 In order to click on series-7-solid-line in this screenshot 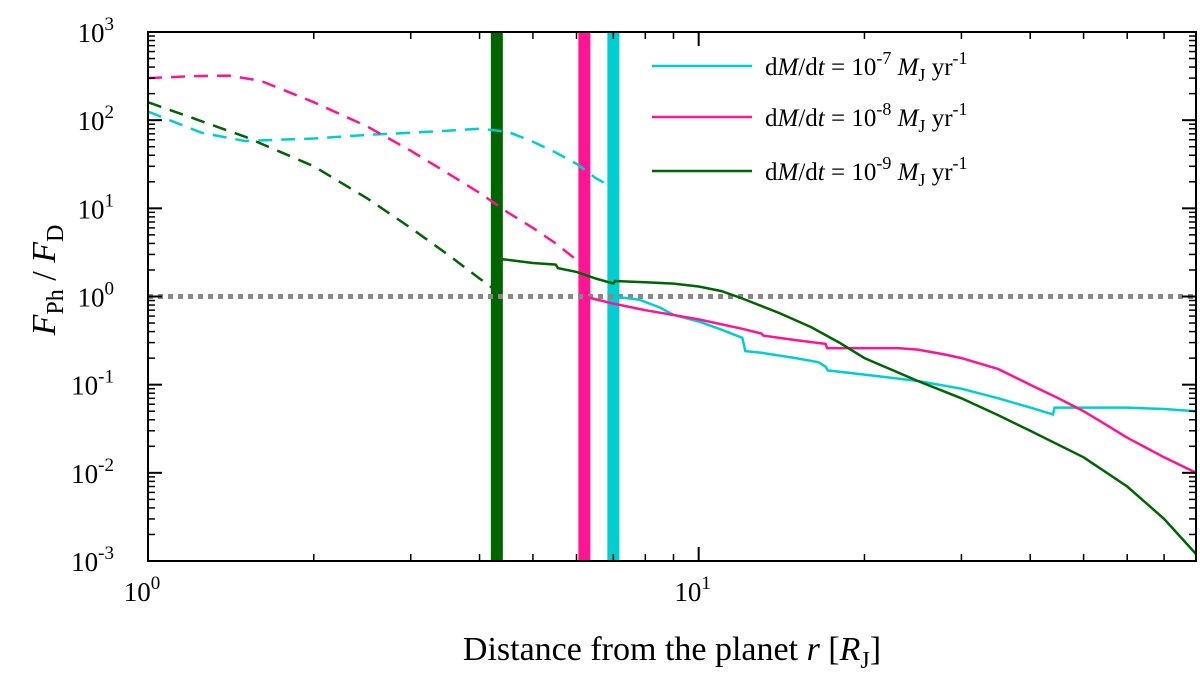, I will do `click(905, 355)`.